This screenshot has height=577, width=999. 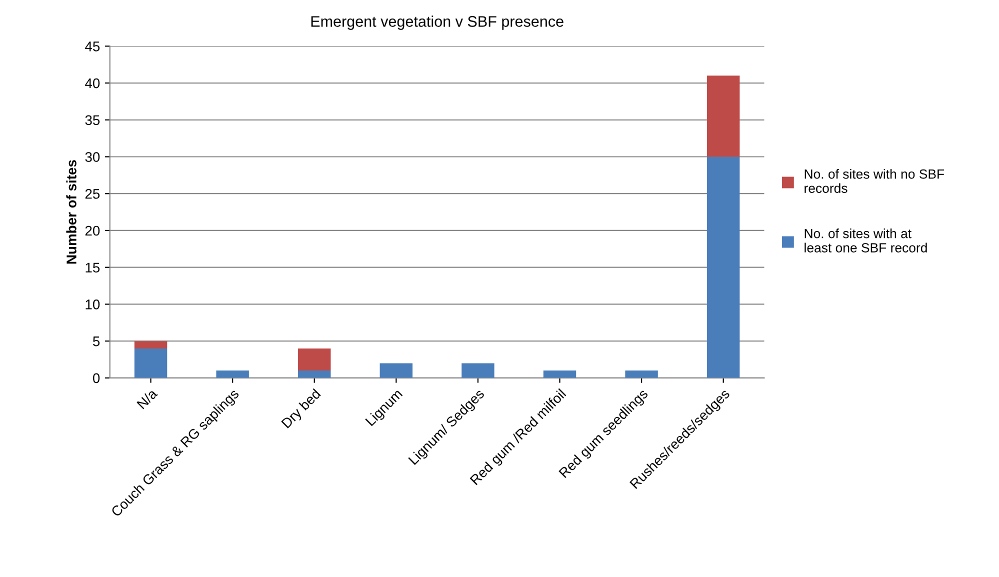 What do you see at coordinates (92, 157) in the screenshot?
I see `y-tick-label: 30` at bounding box center [92, 157].